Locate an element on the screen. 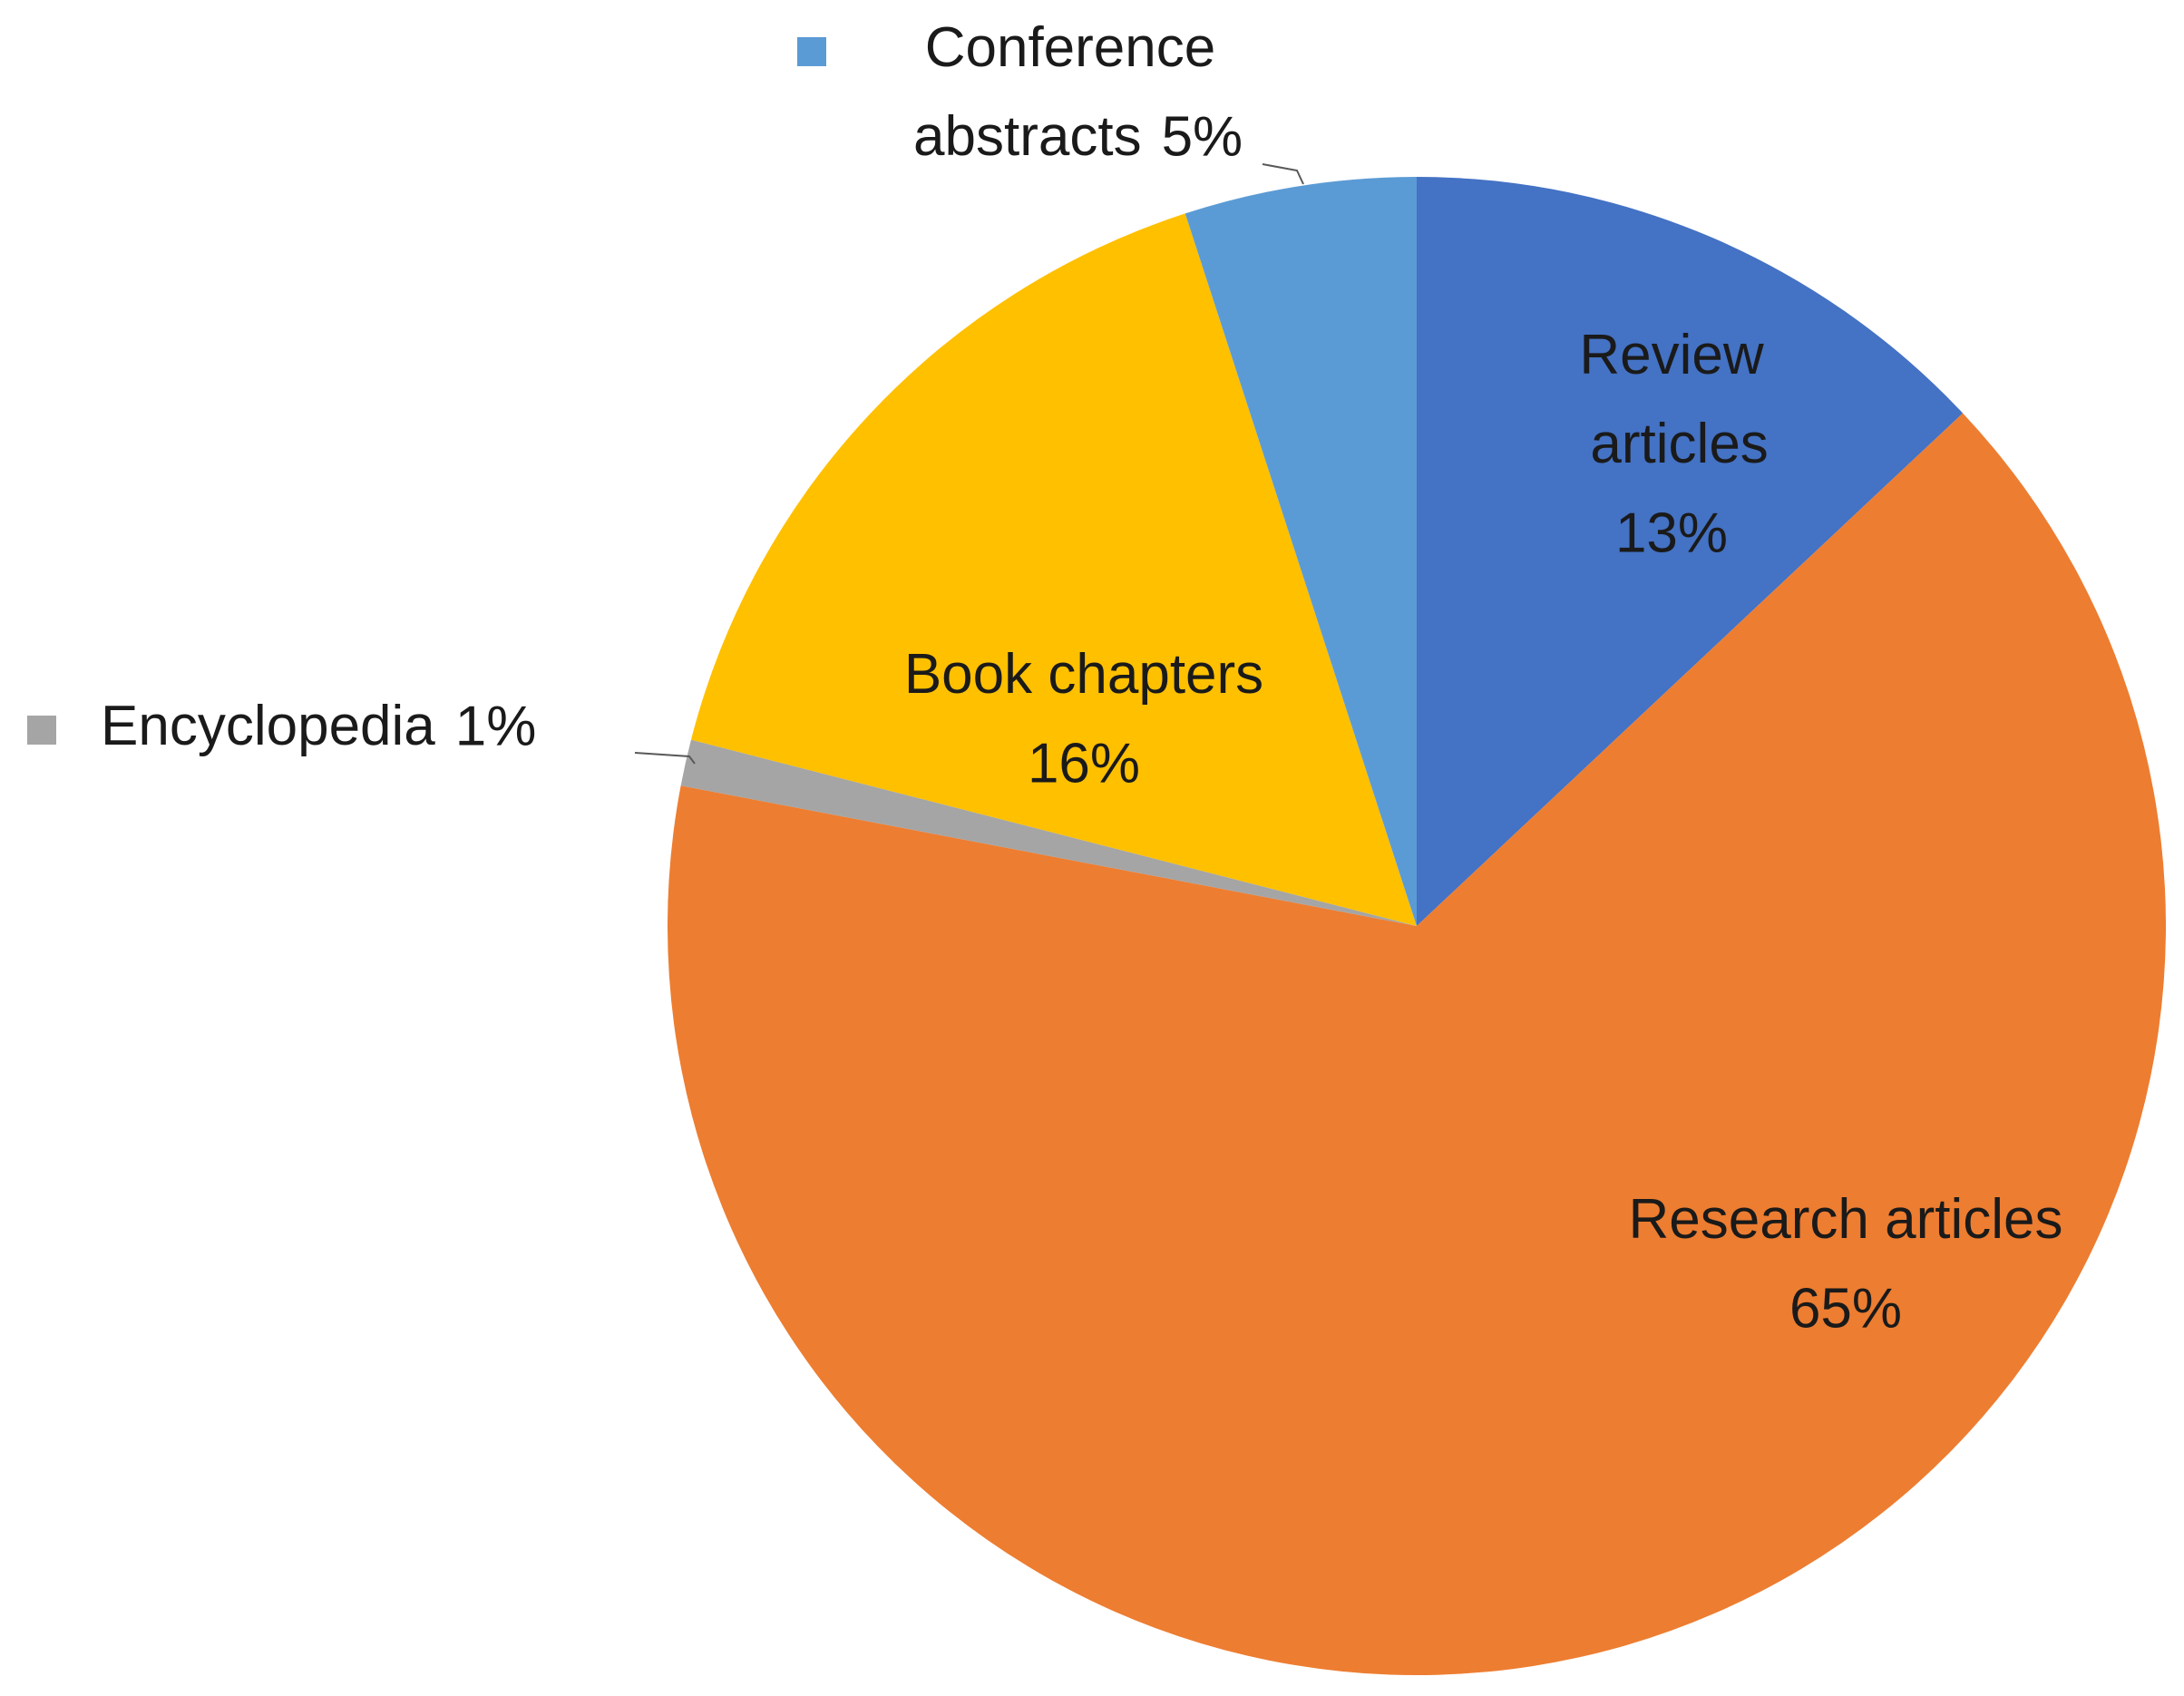 The image size is (2184, 1696). value-label: 1% is located at coordinates (496, 726).